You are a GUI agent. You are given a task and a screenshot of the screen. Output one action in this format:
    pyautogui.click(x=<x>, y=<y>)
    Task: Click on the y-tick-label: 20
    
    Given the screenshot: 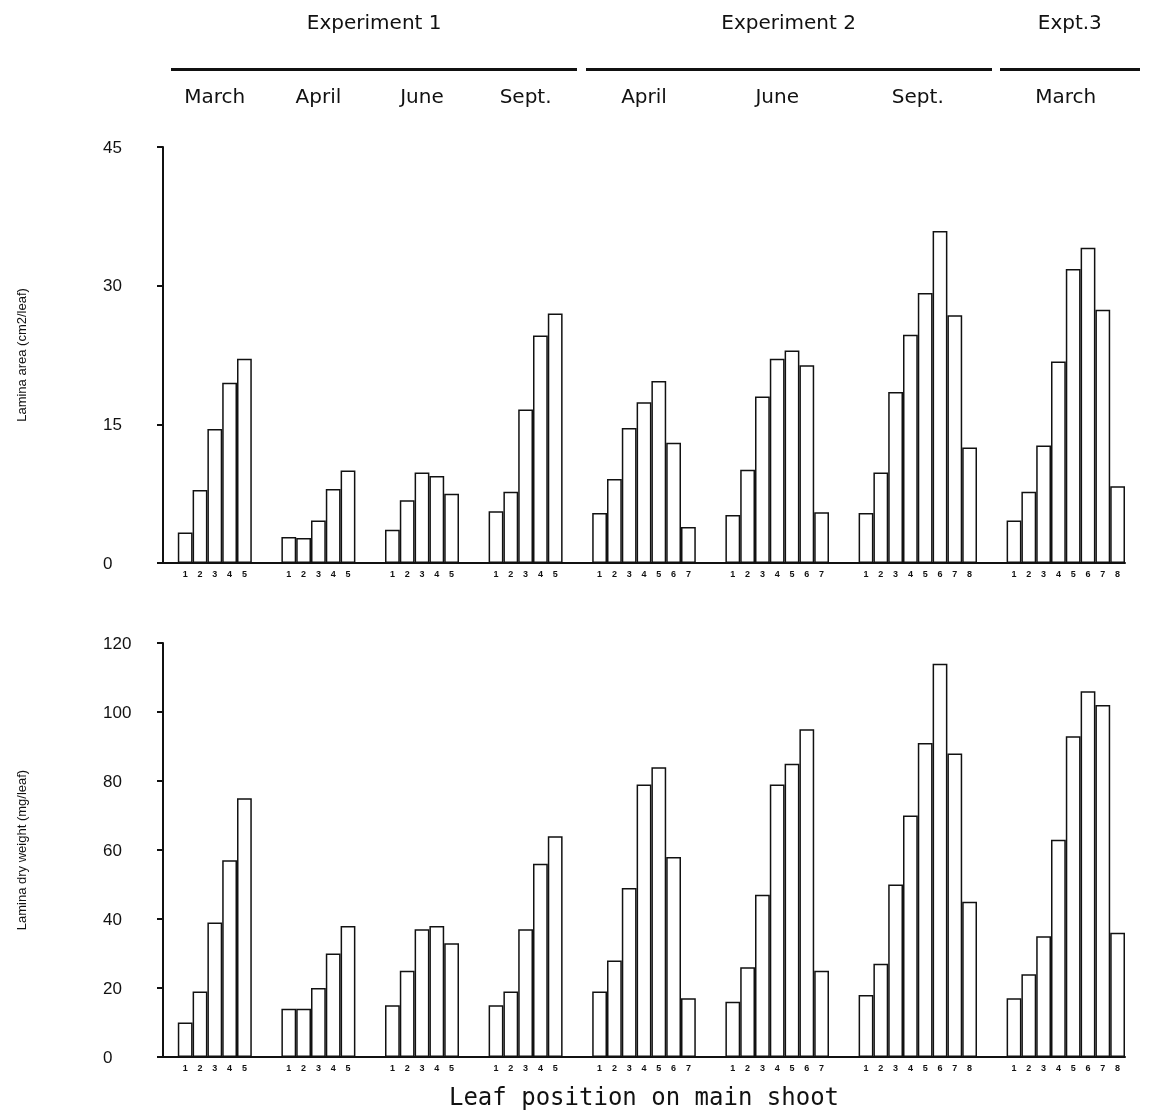 What is the action you would take?
    pyautogui.click(x=112, y=988)
    